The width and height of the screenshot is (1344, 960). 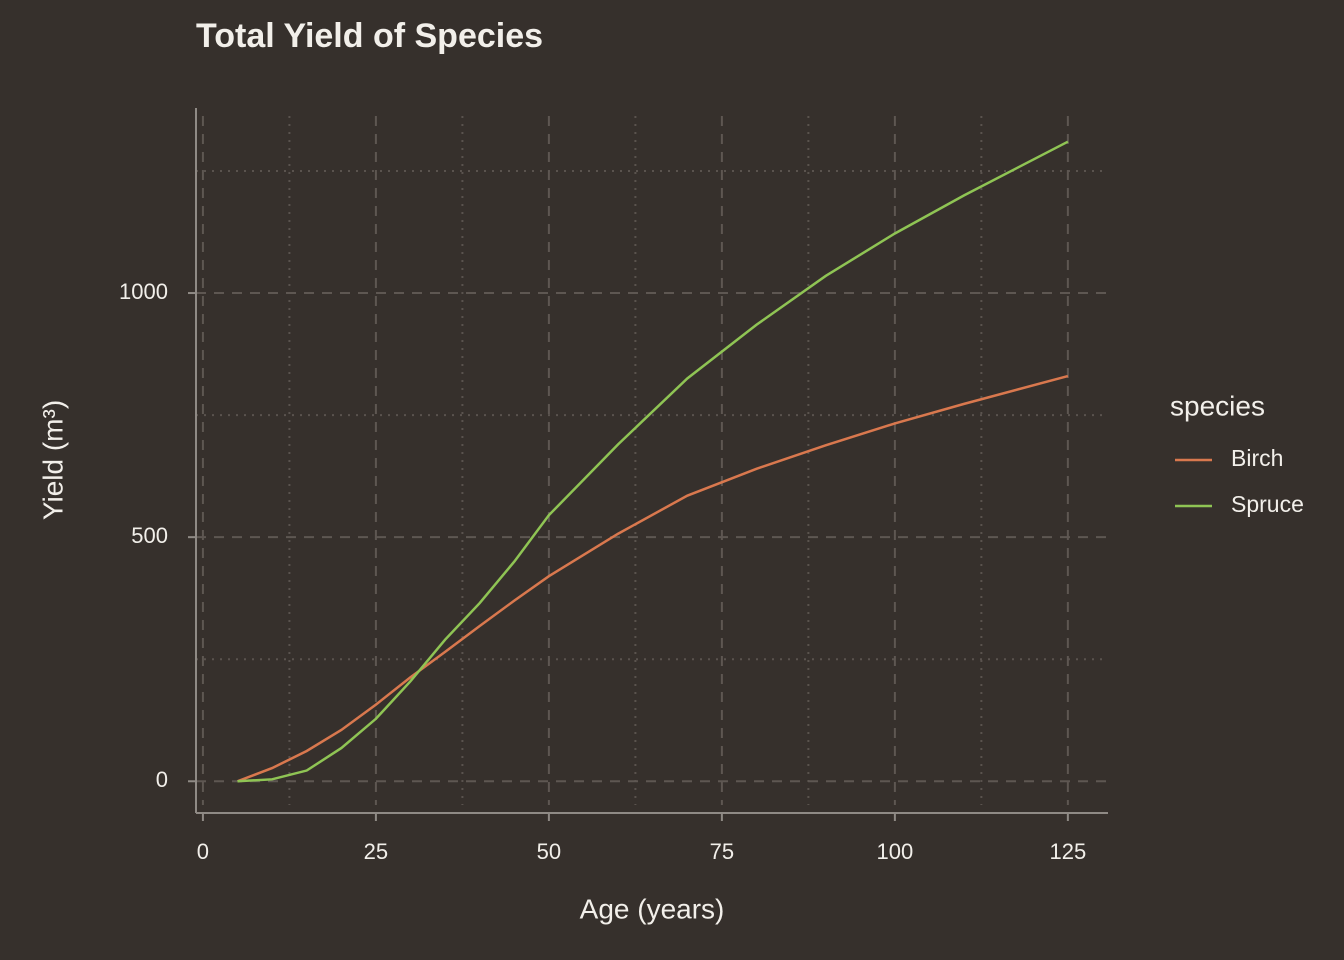 What do you see at coordinates (1217, 405) in the screenshot?
I see `legend-title: species` at bounding box center [1217, 405].